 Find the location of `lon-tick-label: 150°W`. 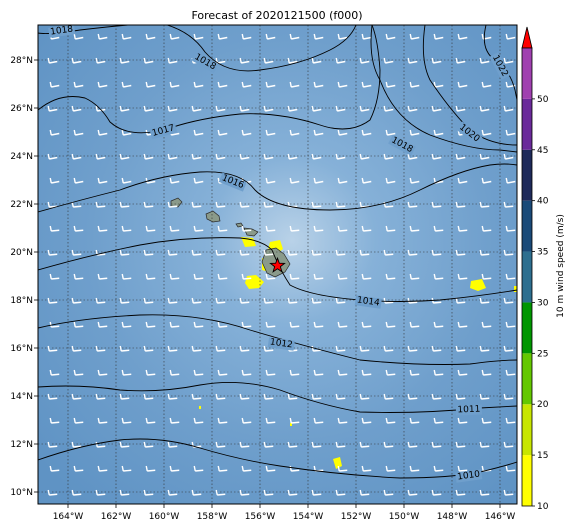

lon-tick-label: 150°W is located at coordinates (404, 517).